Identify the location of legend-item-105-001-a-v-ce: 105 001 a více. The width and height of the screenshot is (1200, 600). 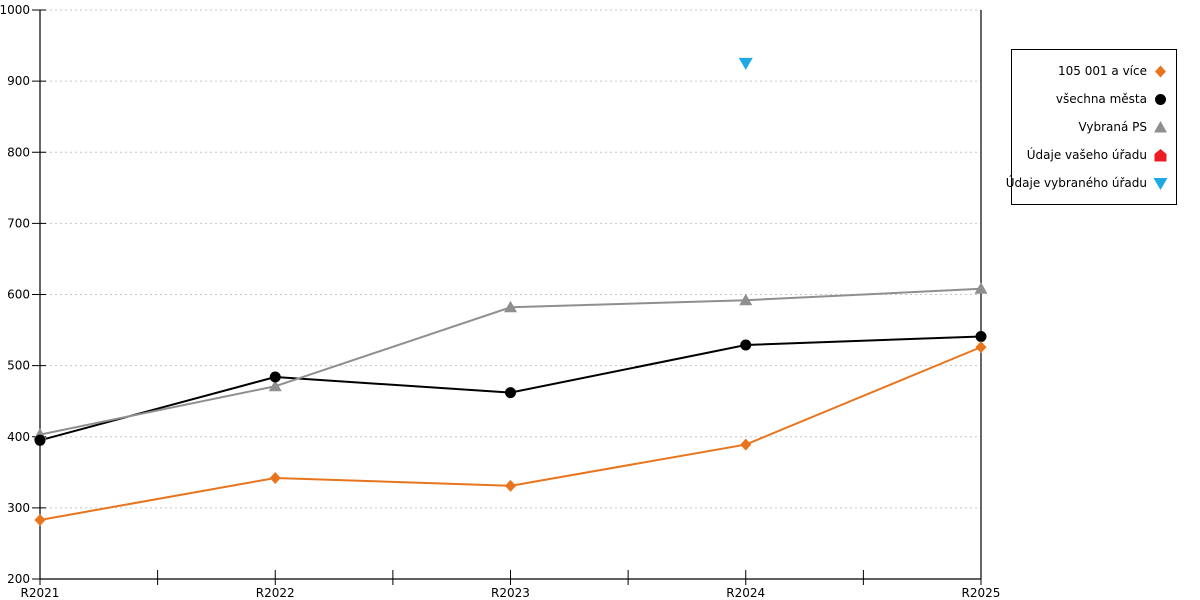
(1094, 71).